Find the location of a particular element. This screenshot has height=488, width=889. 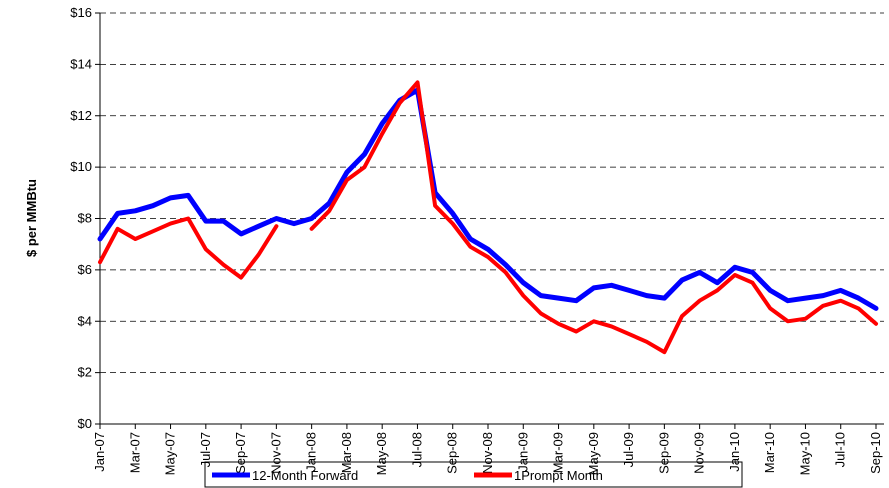

x-tick-label: Nov-08 is located at coordinates (487, 453).